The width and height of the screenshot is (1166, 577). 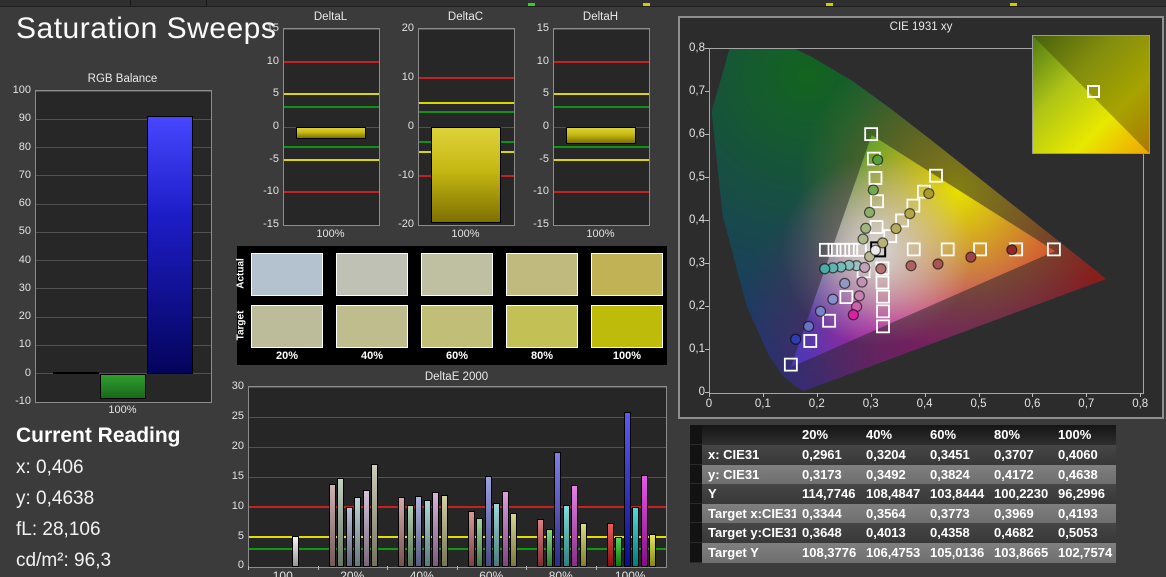 I want to click on table-value-cell: 0,3707, so click(x=1020, y=455).